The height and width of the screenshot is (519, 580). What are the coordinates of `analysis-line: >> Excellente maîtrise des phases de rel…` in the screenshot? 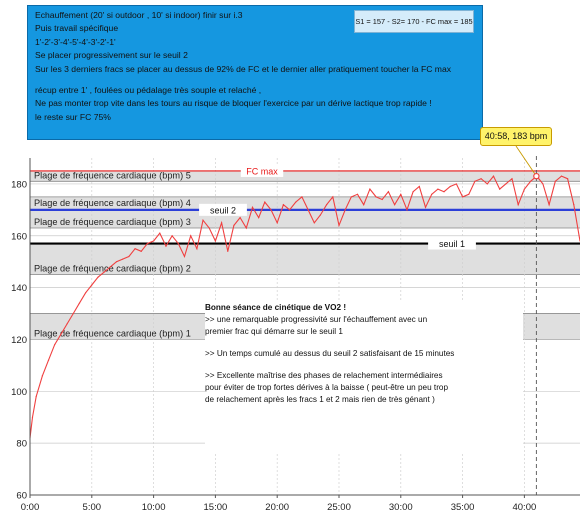 It's located at (324, 375).